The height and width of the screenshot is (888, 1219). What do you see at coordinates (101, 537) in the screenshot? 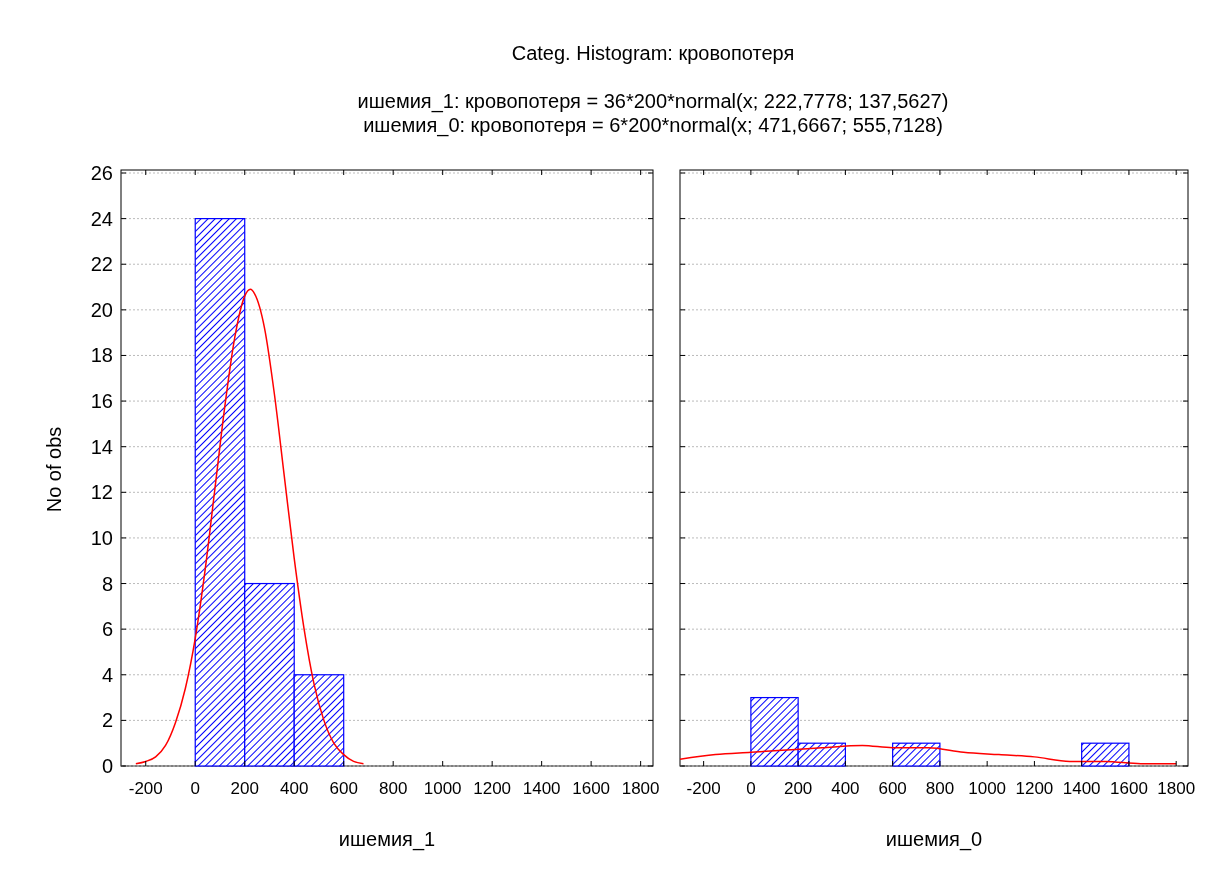
I see `y-tick-label: 10` at bounding box center [101, 537].